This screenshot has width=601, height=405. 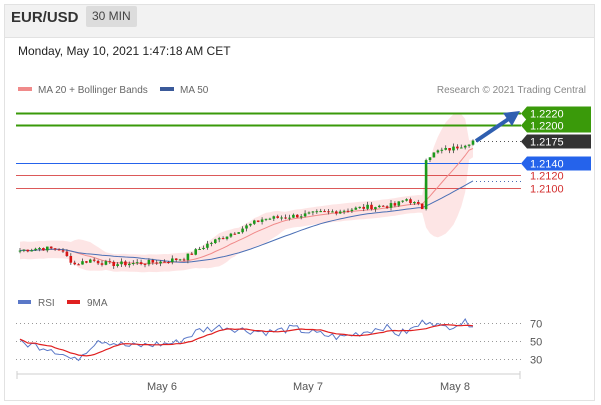 What do you see at coordinates (167, 89) in the screenshot?
I see `ma50-legend-swatch` at bounding box center [167, 89].